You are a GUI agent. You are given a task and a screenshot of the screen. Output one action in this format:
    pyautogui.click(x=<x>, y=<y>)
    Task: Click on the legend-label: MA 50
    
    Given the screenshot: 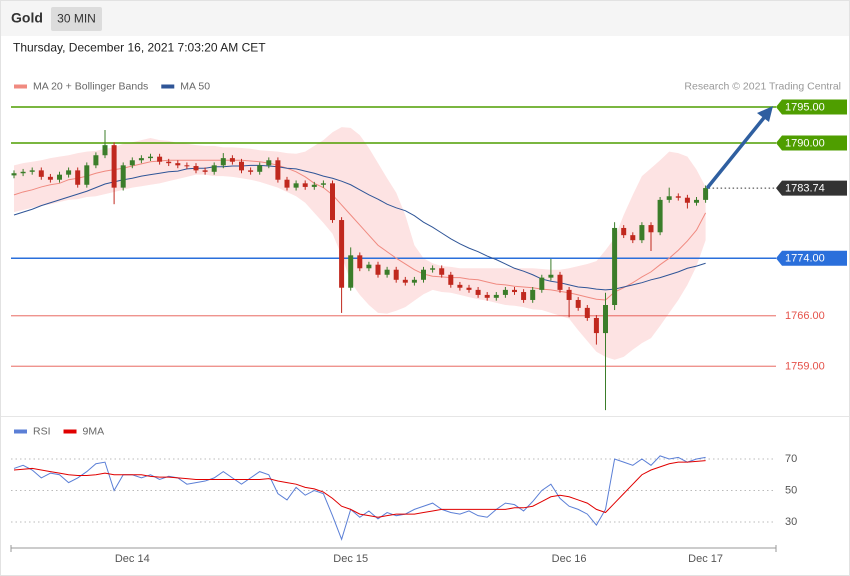 What is the action you would take?
    pyautogui.click(x=195, y=86)
    